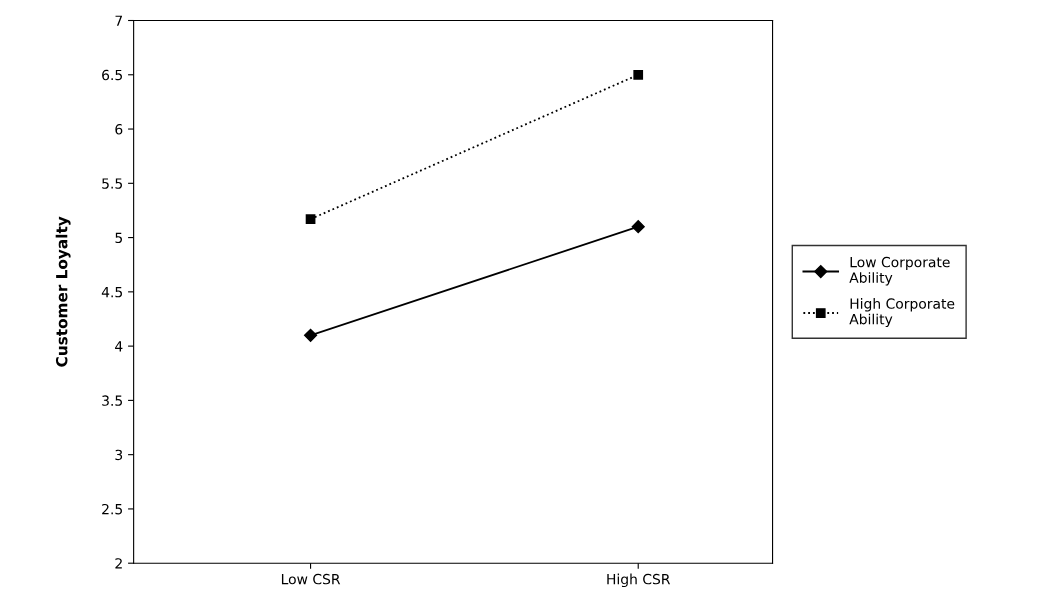 The image size is (1044, 603). I want to click on y-tick-label: 2.5, so click(112, 509).